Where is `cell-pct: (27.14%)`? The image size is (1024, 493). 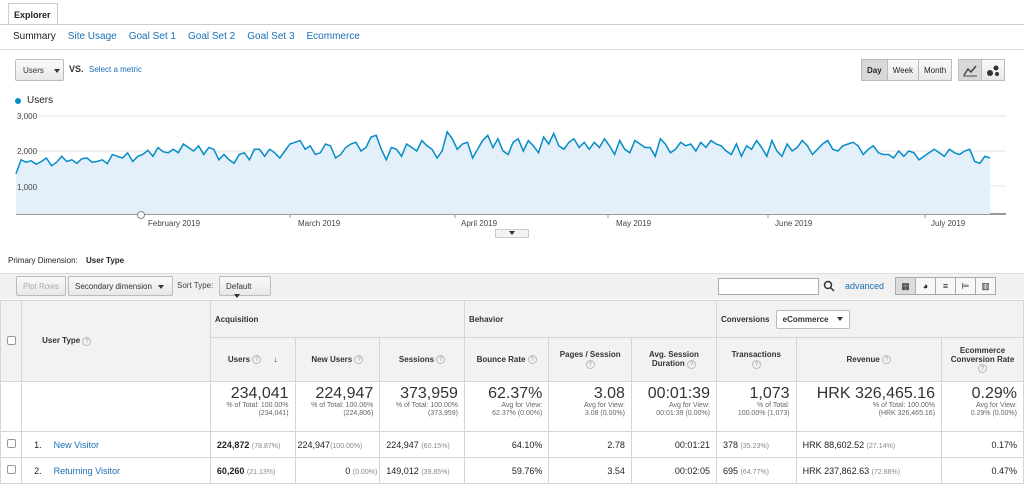
cell-pct: (27.14%) is located at coordinates (881, 446).